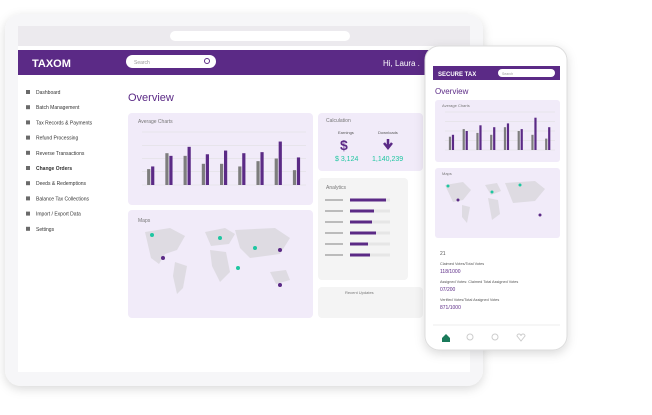  What do you see at coordinates (48, 93) in the screenshot?
I see `menu-item: Dashboard` at bounding box center [48, 93].